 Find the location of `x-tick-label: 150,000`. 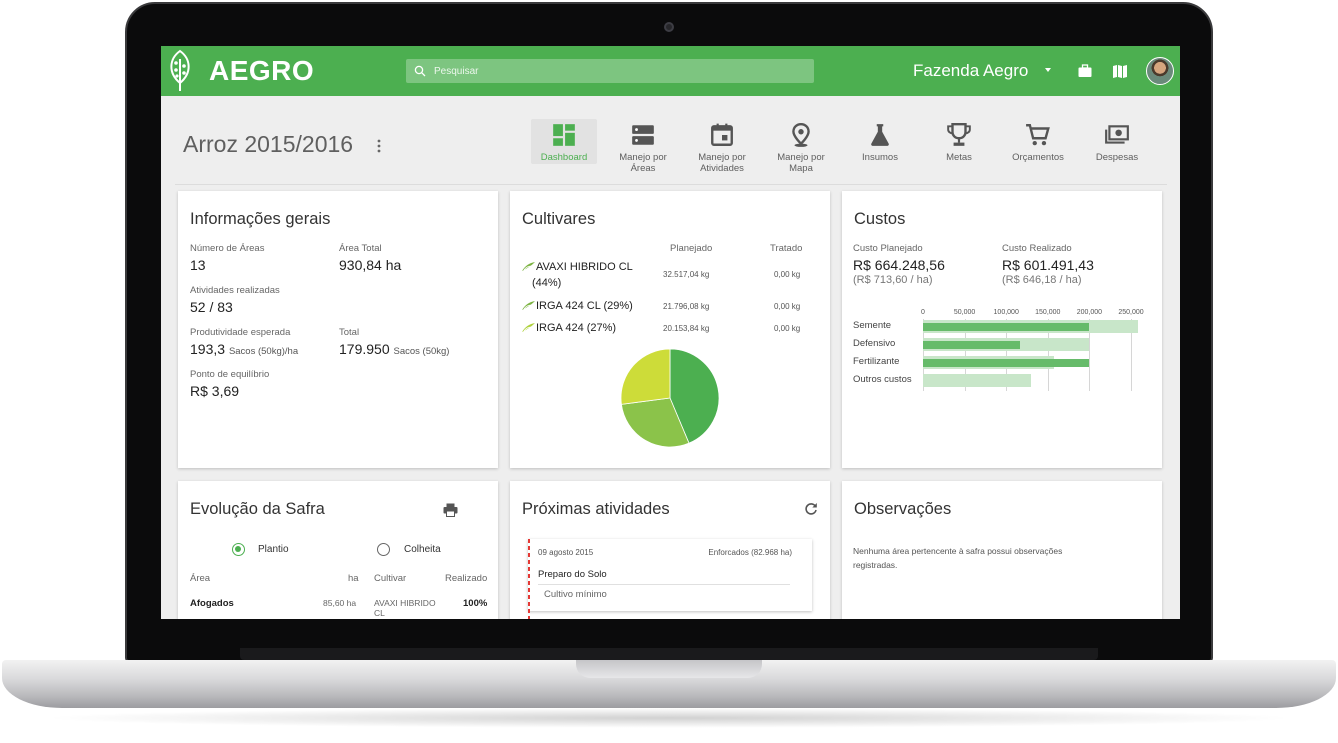

x-tick-label: 150,000 is located at coordinates (1048, 312).